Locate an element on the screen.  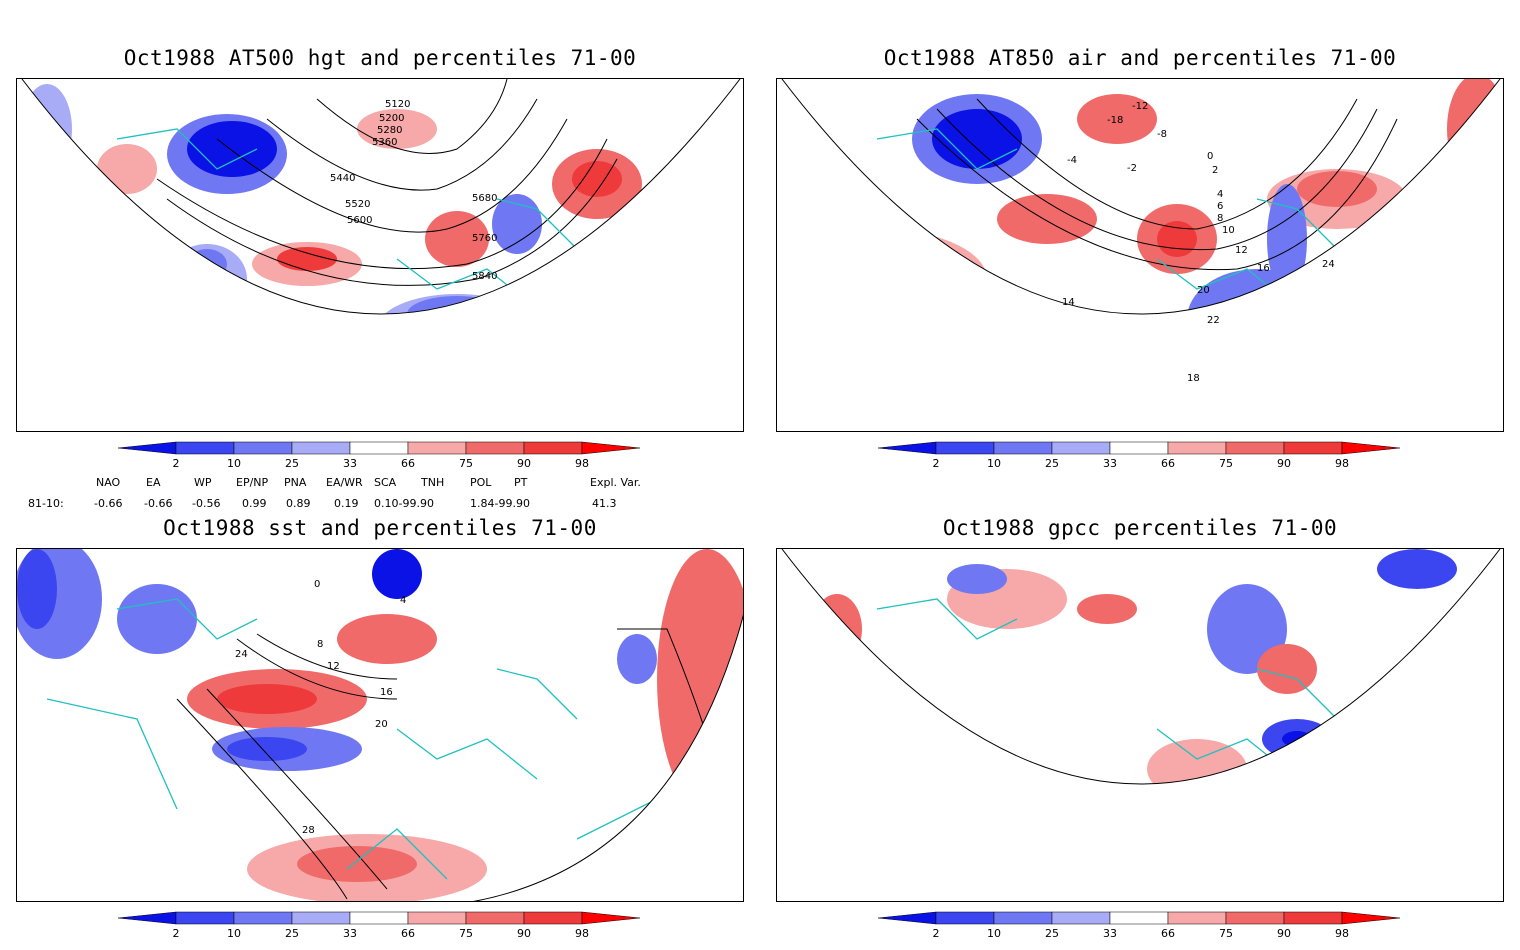
contour-label: 5200 is located at coordinates (391, 118).